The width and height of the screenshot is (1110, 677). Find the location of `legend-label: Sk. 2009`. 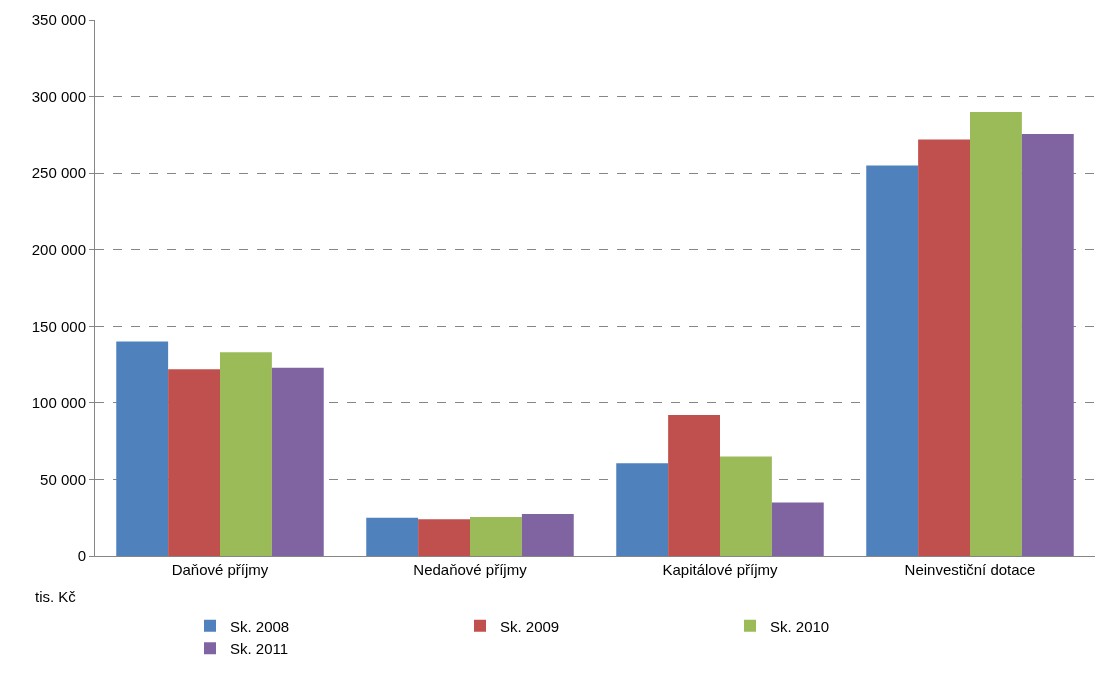

legend-label: Sk. 2009 is located at coordinates (530, 626).